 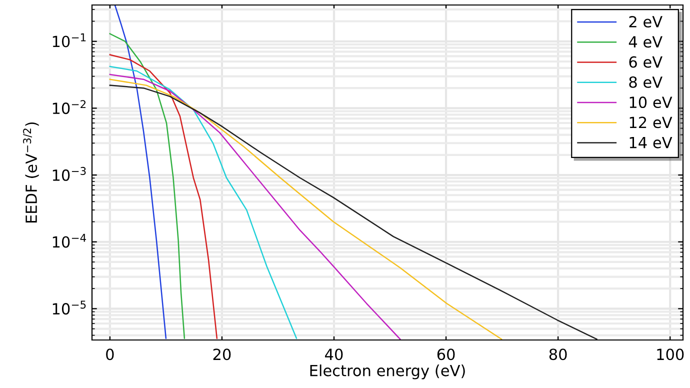 What do you see at coordinates (69, 241) in the screenshot?
I see `y-tick-label: 10$^{−4}$` at bounding box center [69, 241].